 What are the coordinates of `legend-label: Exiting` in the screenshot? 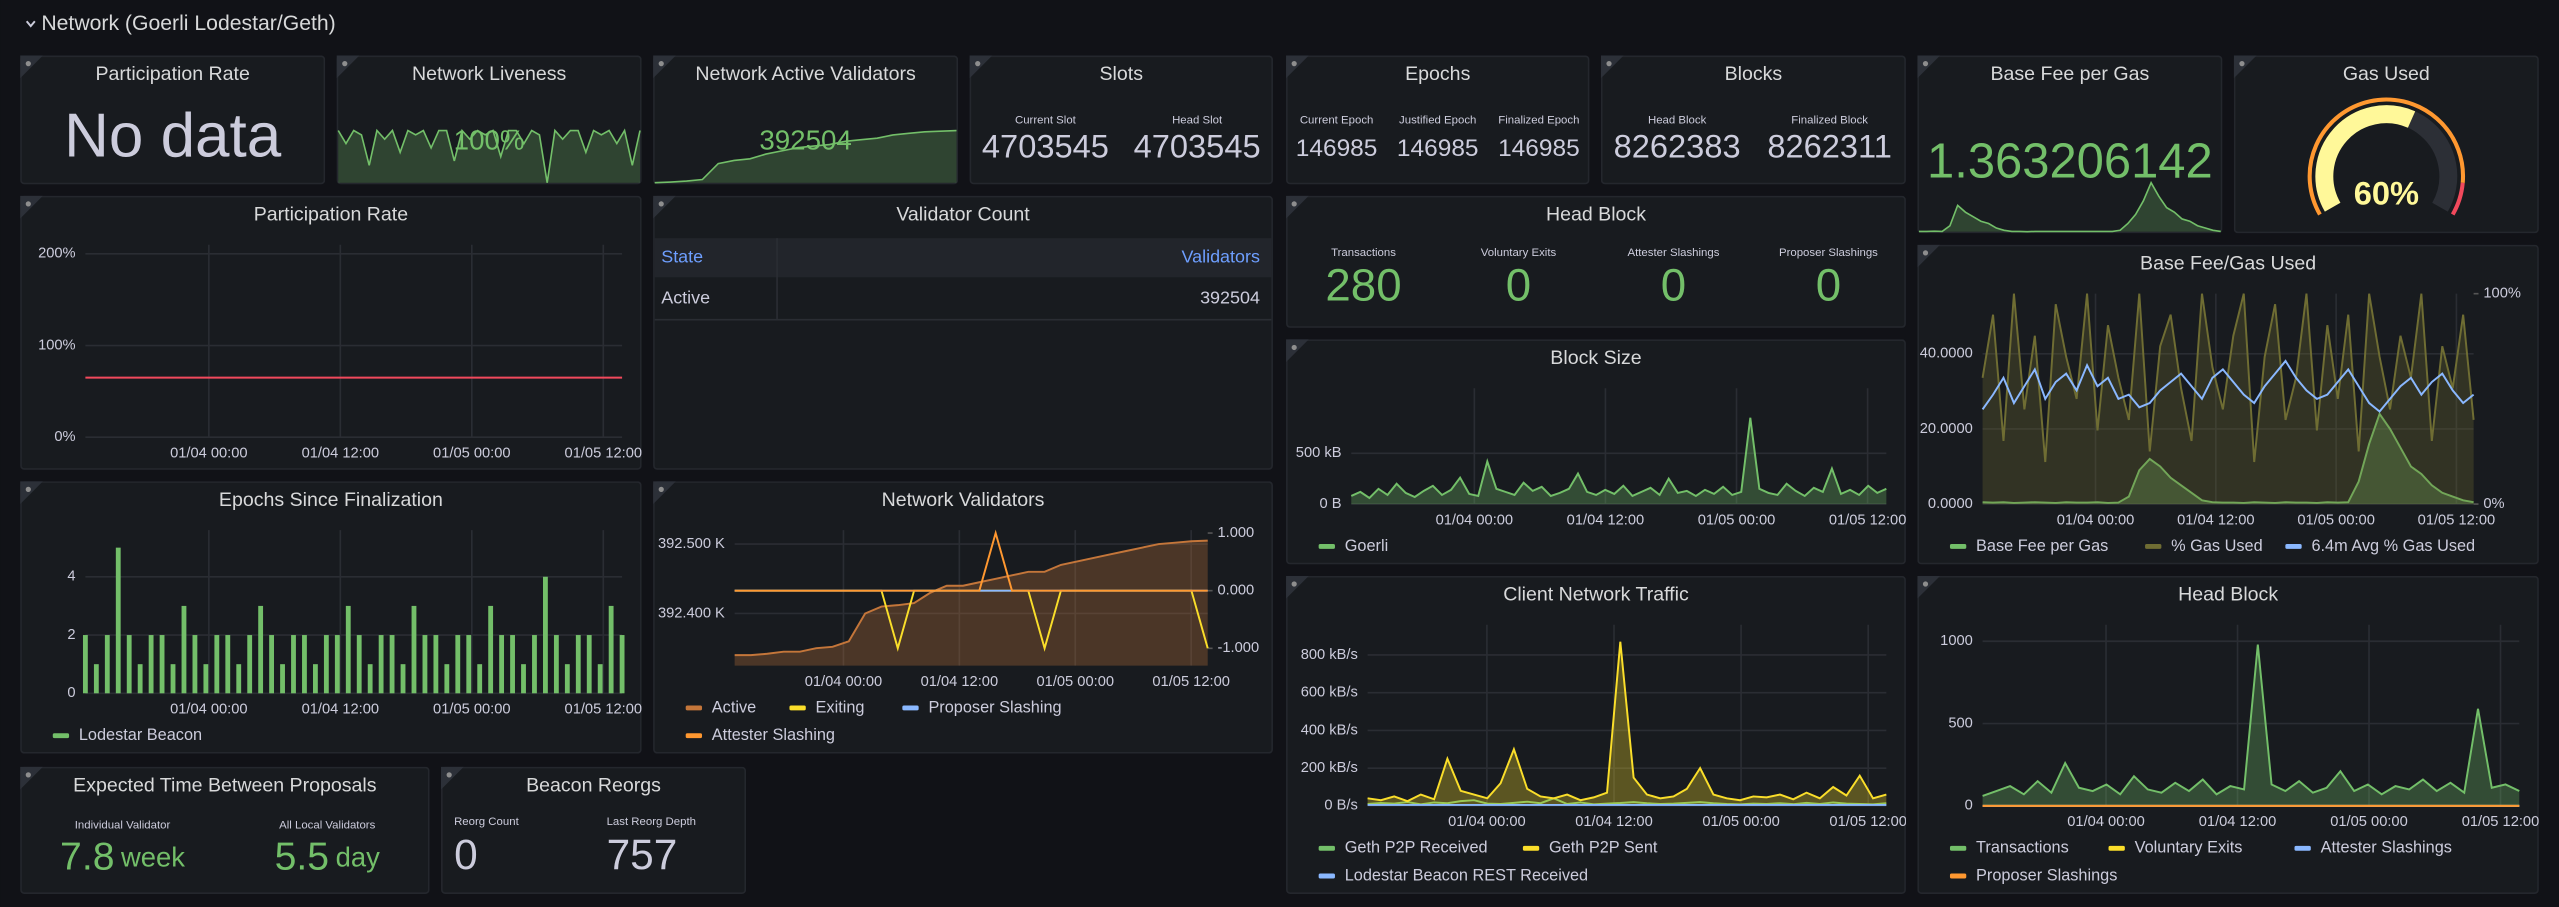 It's located at (840, 707).